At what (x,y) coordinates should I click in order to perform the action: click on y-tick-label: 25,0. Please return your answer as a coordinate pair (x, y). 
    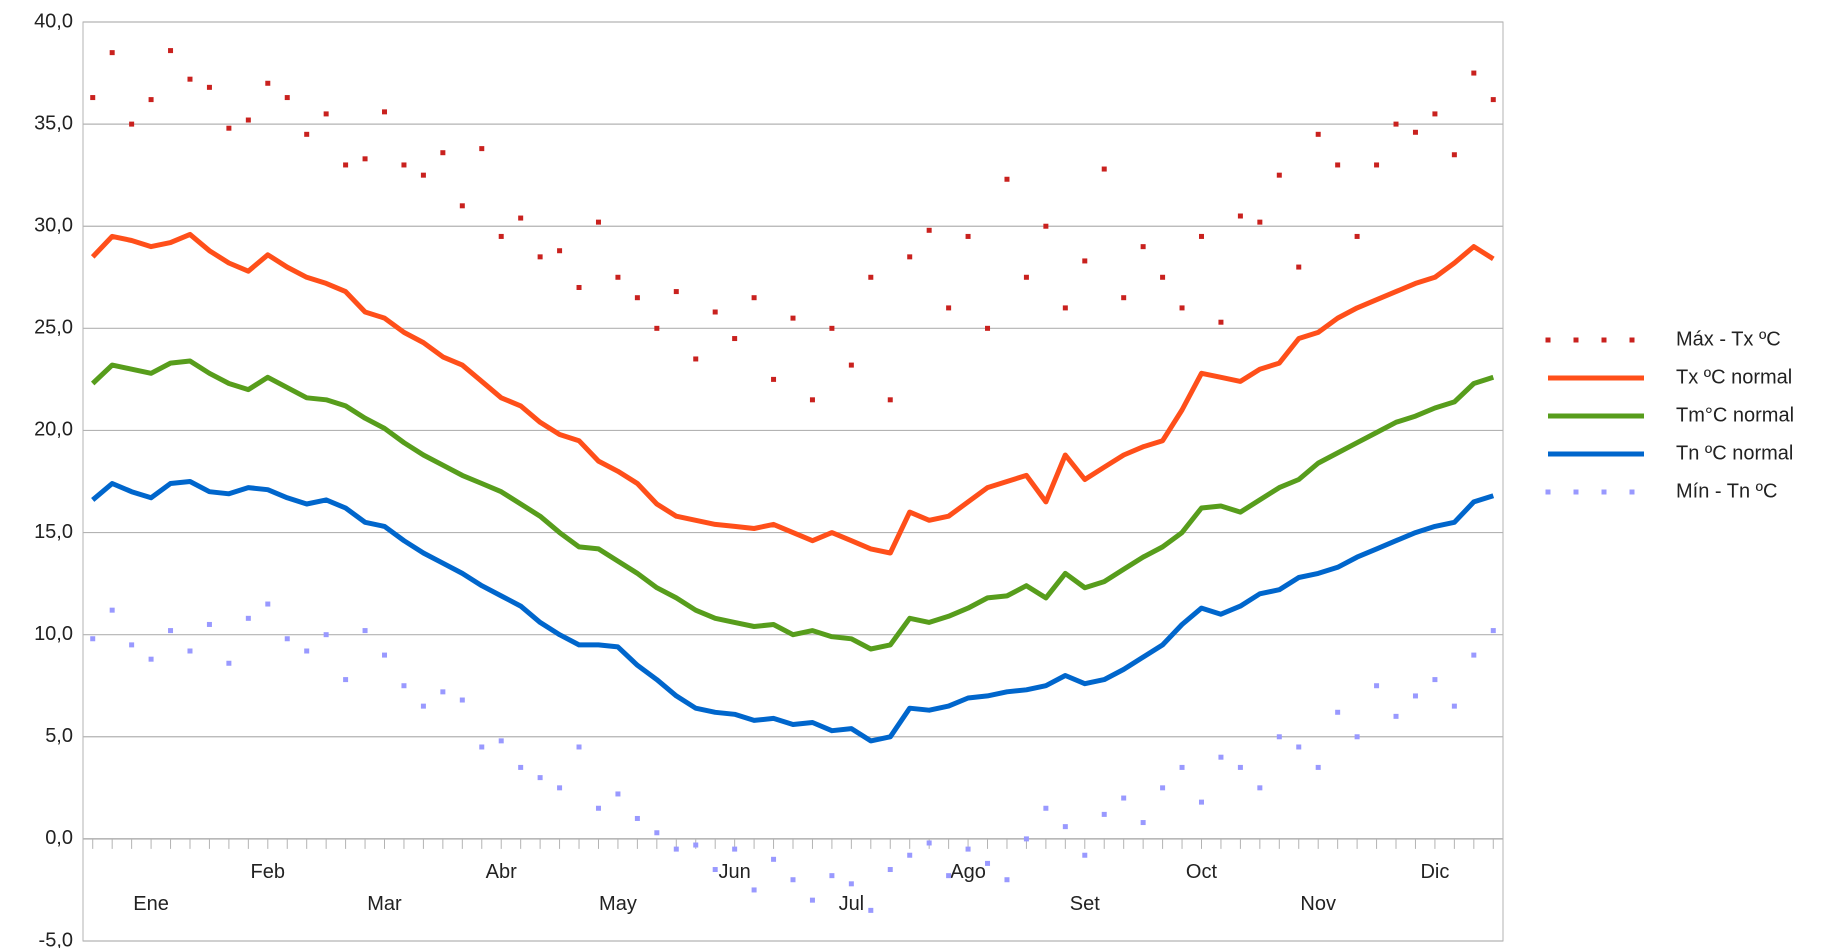
    Looking at the image, I should click on (53, 328).